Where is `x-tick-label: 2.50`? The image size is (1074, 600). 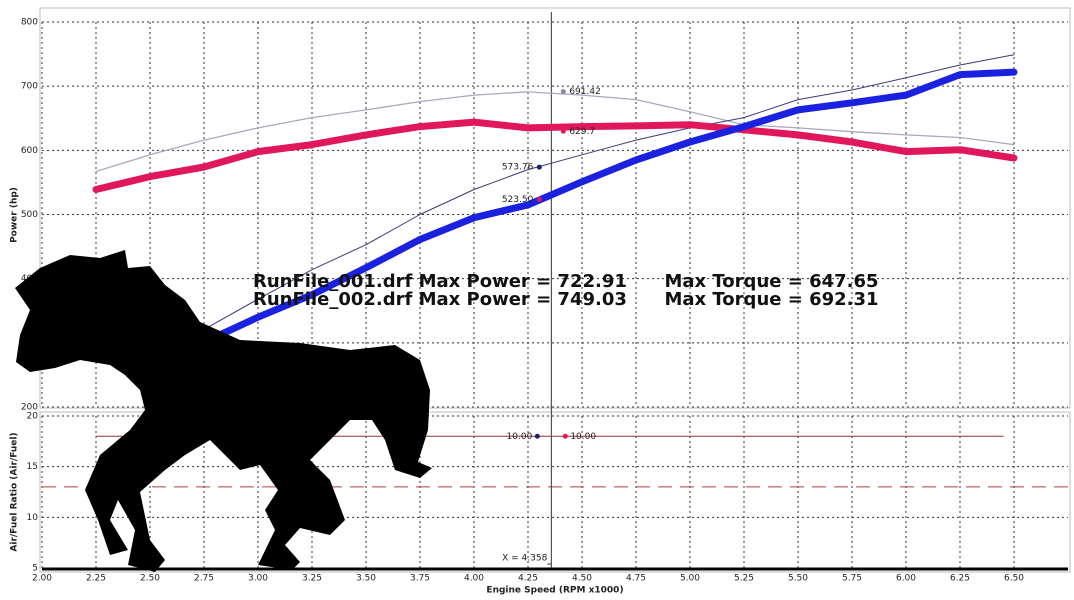
x-tick-label: 2.50 is located at coordinates (150, 579).